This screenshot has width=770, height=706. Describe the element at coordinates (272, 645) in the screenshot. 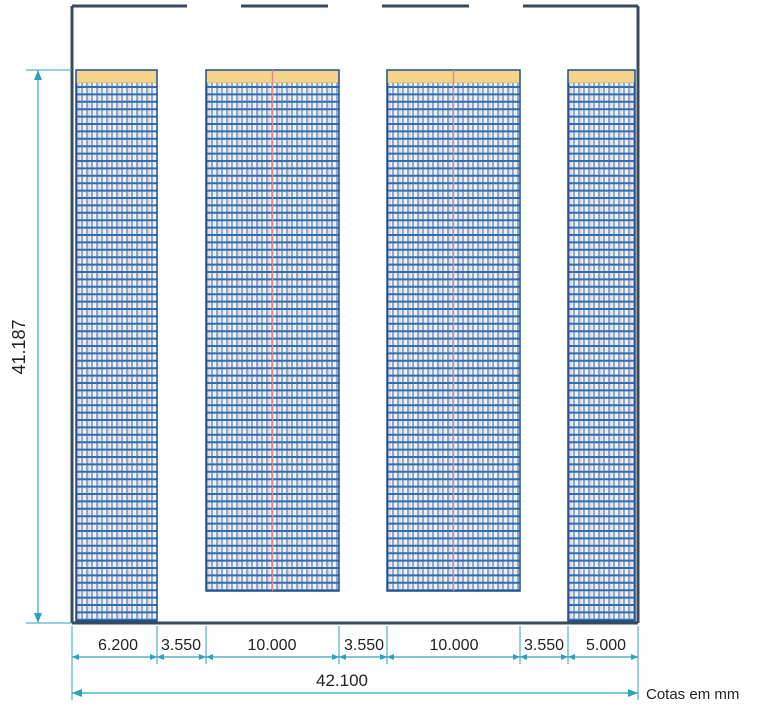

I see `segment-label-3: 10.000` at that location.